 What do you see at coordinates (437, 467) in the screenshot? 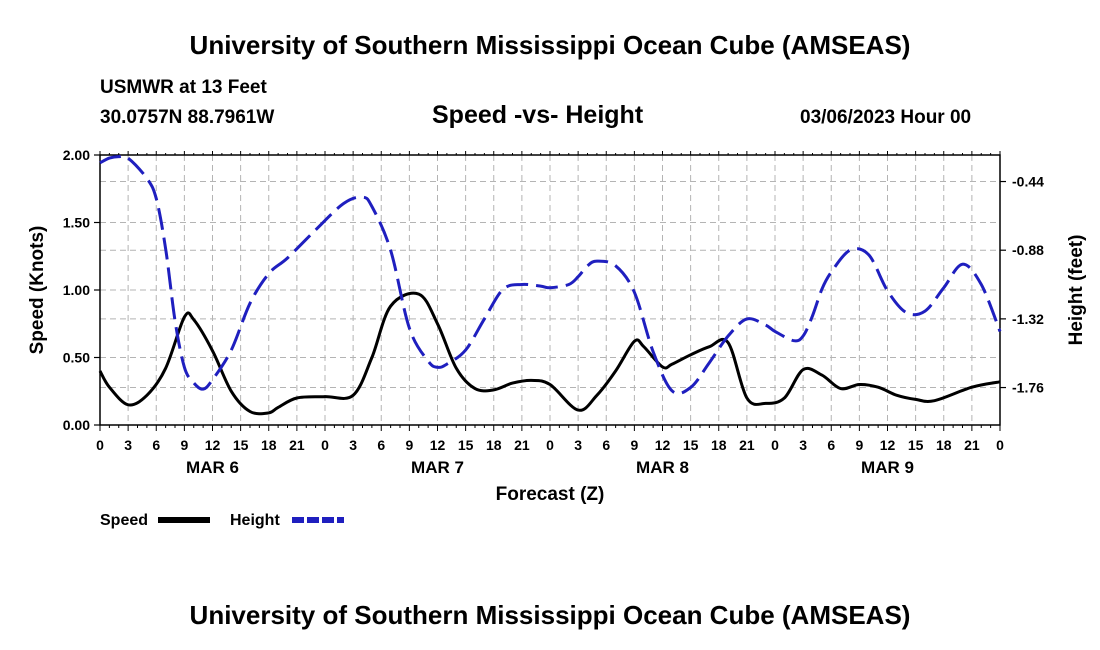
I see `day-label: MAR 7` at bounding box center [437, 467].